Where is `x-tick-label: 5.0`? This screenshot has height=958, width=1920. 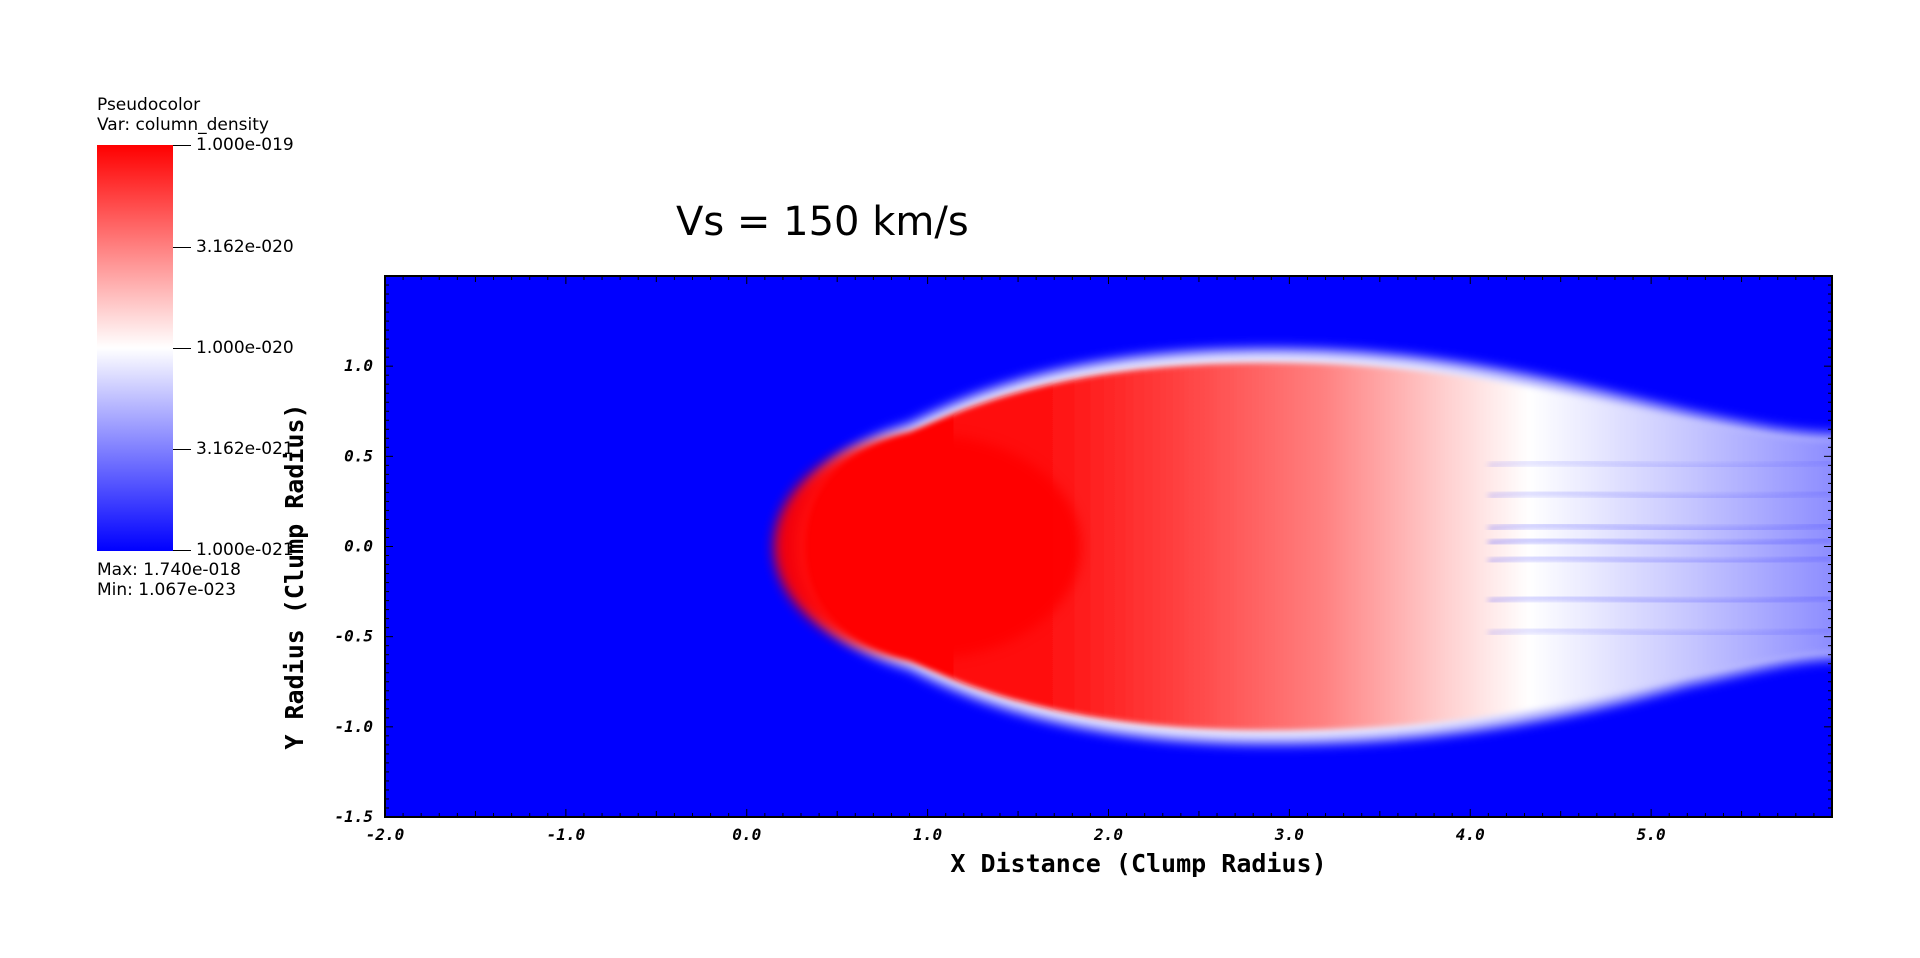
x-tick-label: 5.0 is located at coordinates (1651, 834).